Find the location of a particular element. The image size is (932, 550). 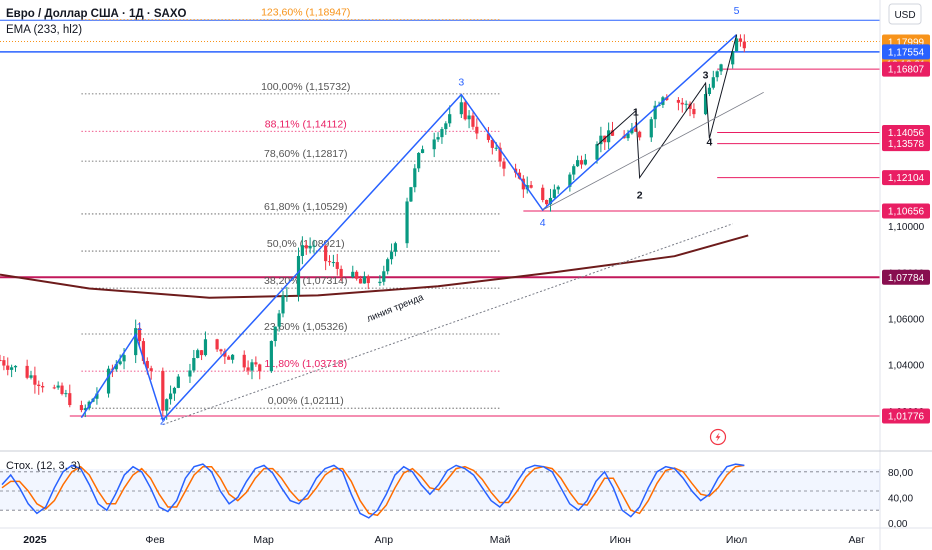

lightning-alert-icon is located at coordinates (718, 437).